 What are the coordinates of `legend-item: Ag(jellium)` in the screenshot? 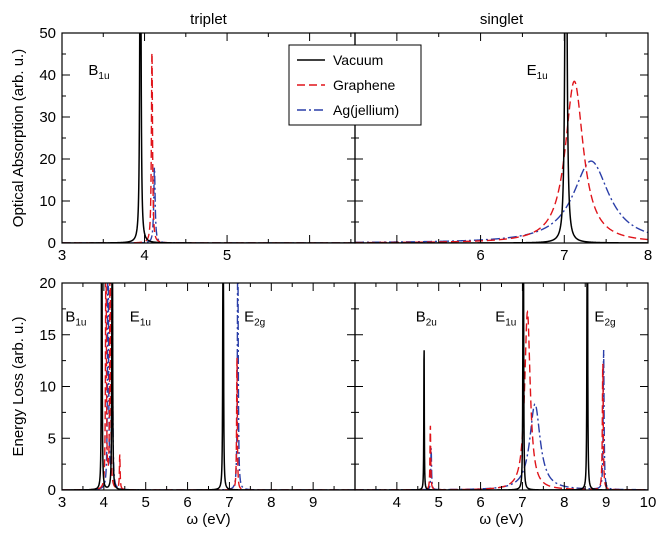 It's located at (348, 110).